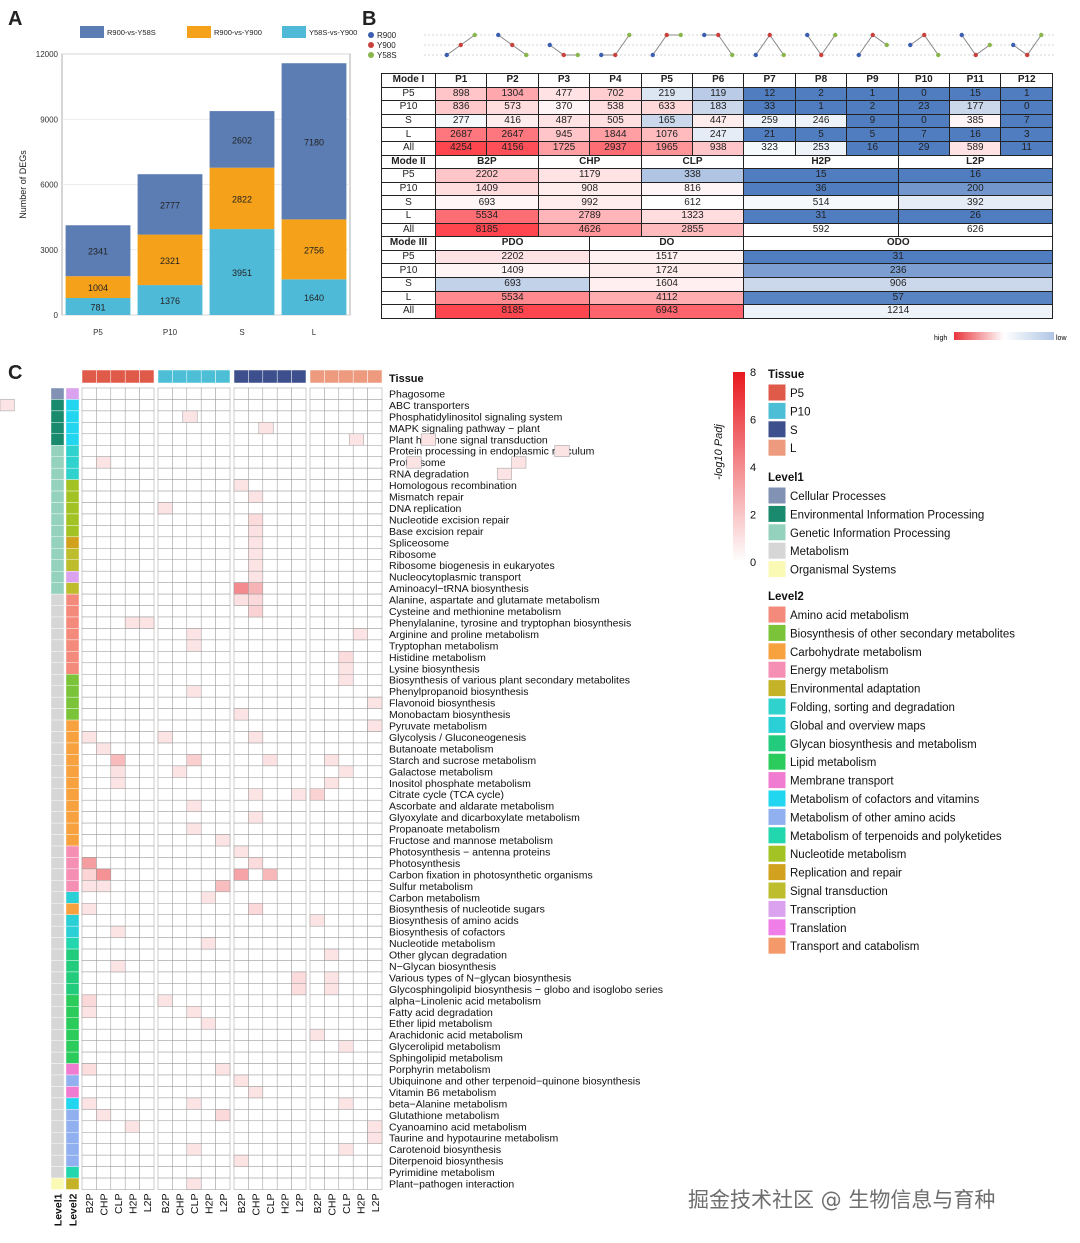 This screenshot has width=1080, height=1243. Describe the element at coordinates (872, 148) in the screenshot. I see `panel-b-cell: 16` at that location.